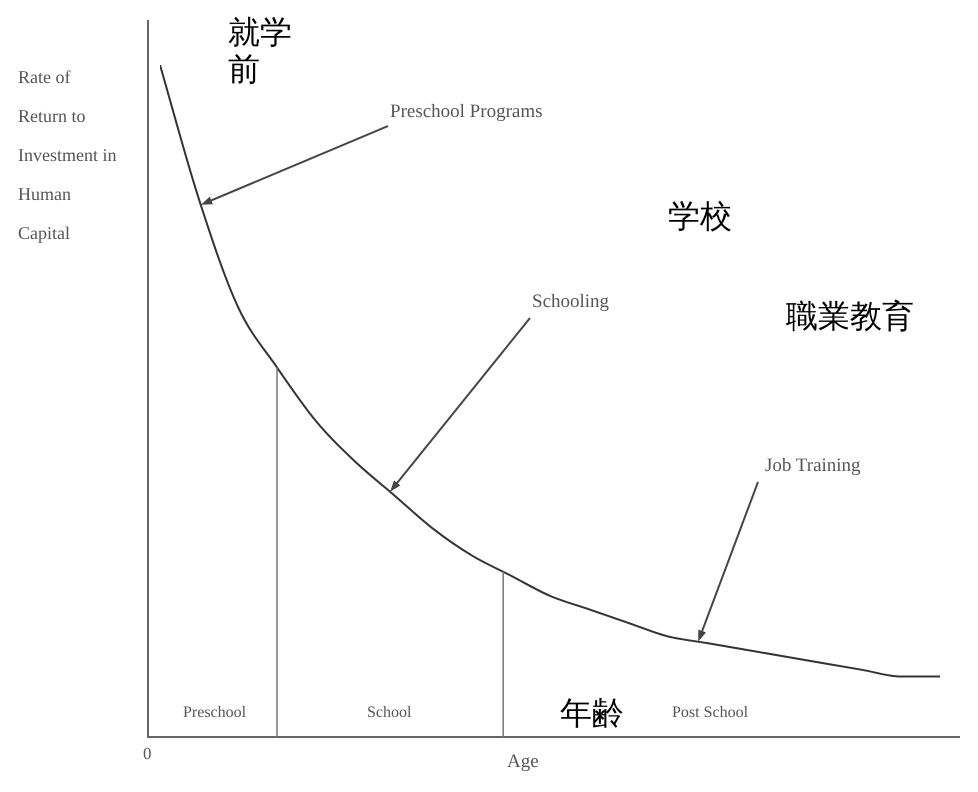 This screenshot has width=978, height=792. I want to click on annotation: Post School, so click(710, 712).